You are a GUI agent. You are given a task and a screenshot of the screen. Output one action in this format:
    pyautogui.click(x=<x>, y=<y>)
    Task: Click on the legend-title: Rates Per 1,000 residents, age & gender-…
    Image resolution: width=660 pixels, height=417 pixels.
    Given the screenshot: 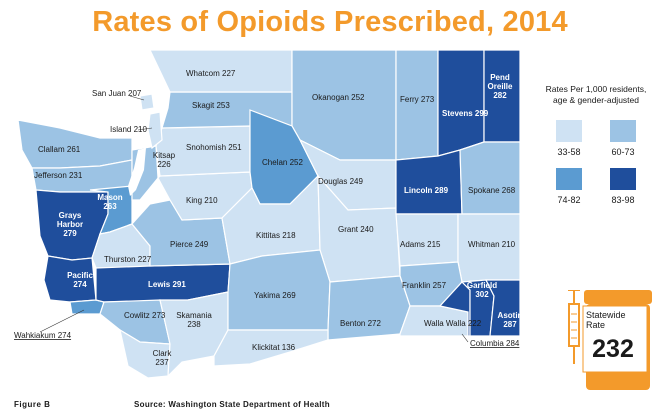 What is the action you would take?
    pyautogui.click(x=596, y=94)
    